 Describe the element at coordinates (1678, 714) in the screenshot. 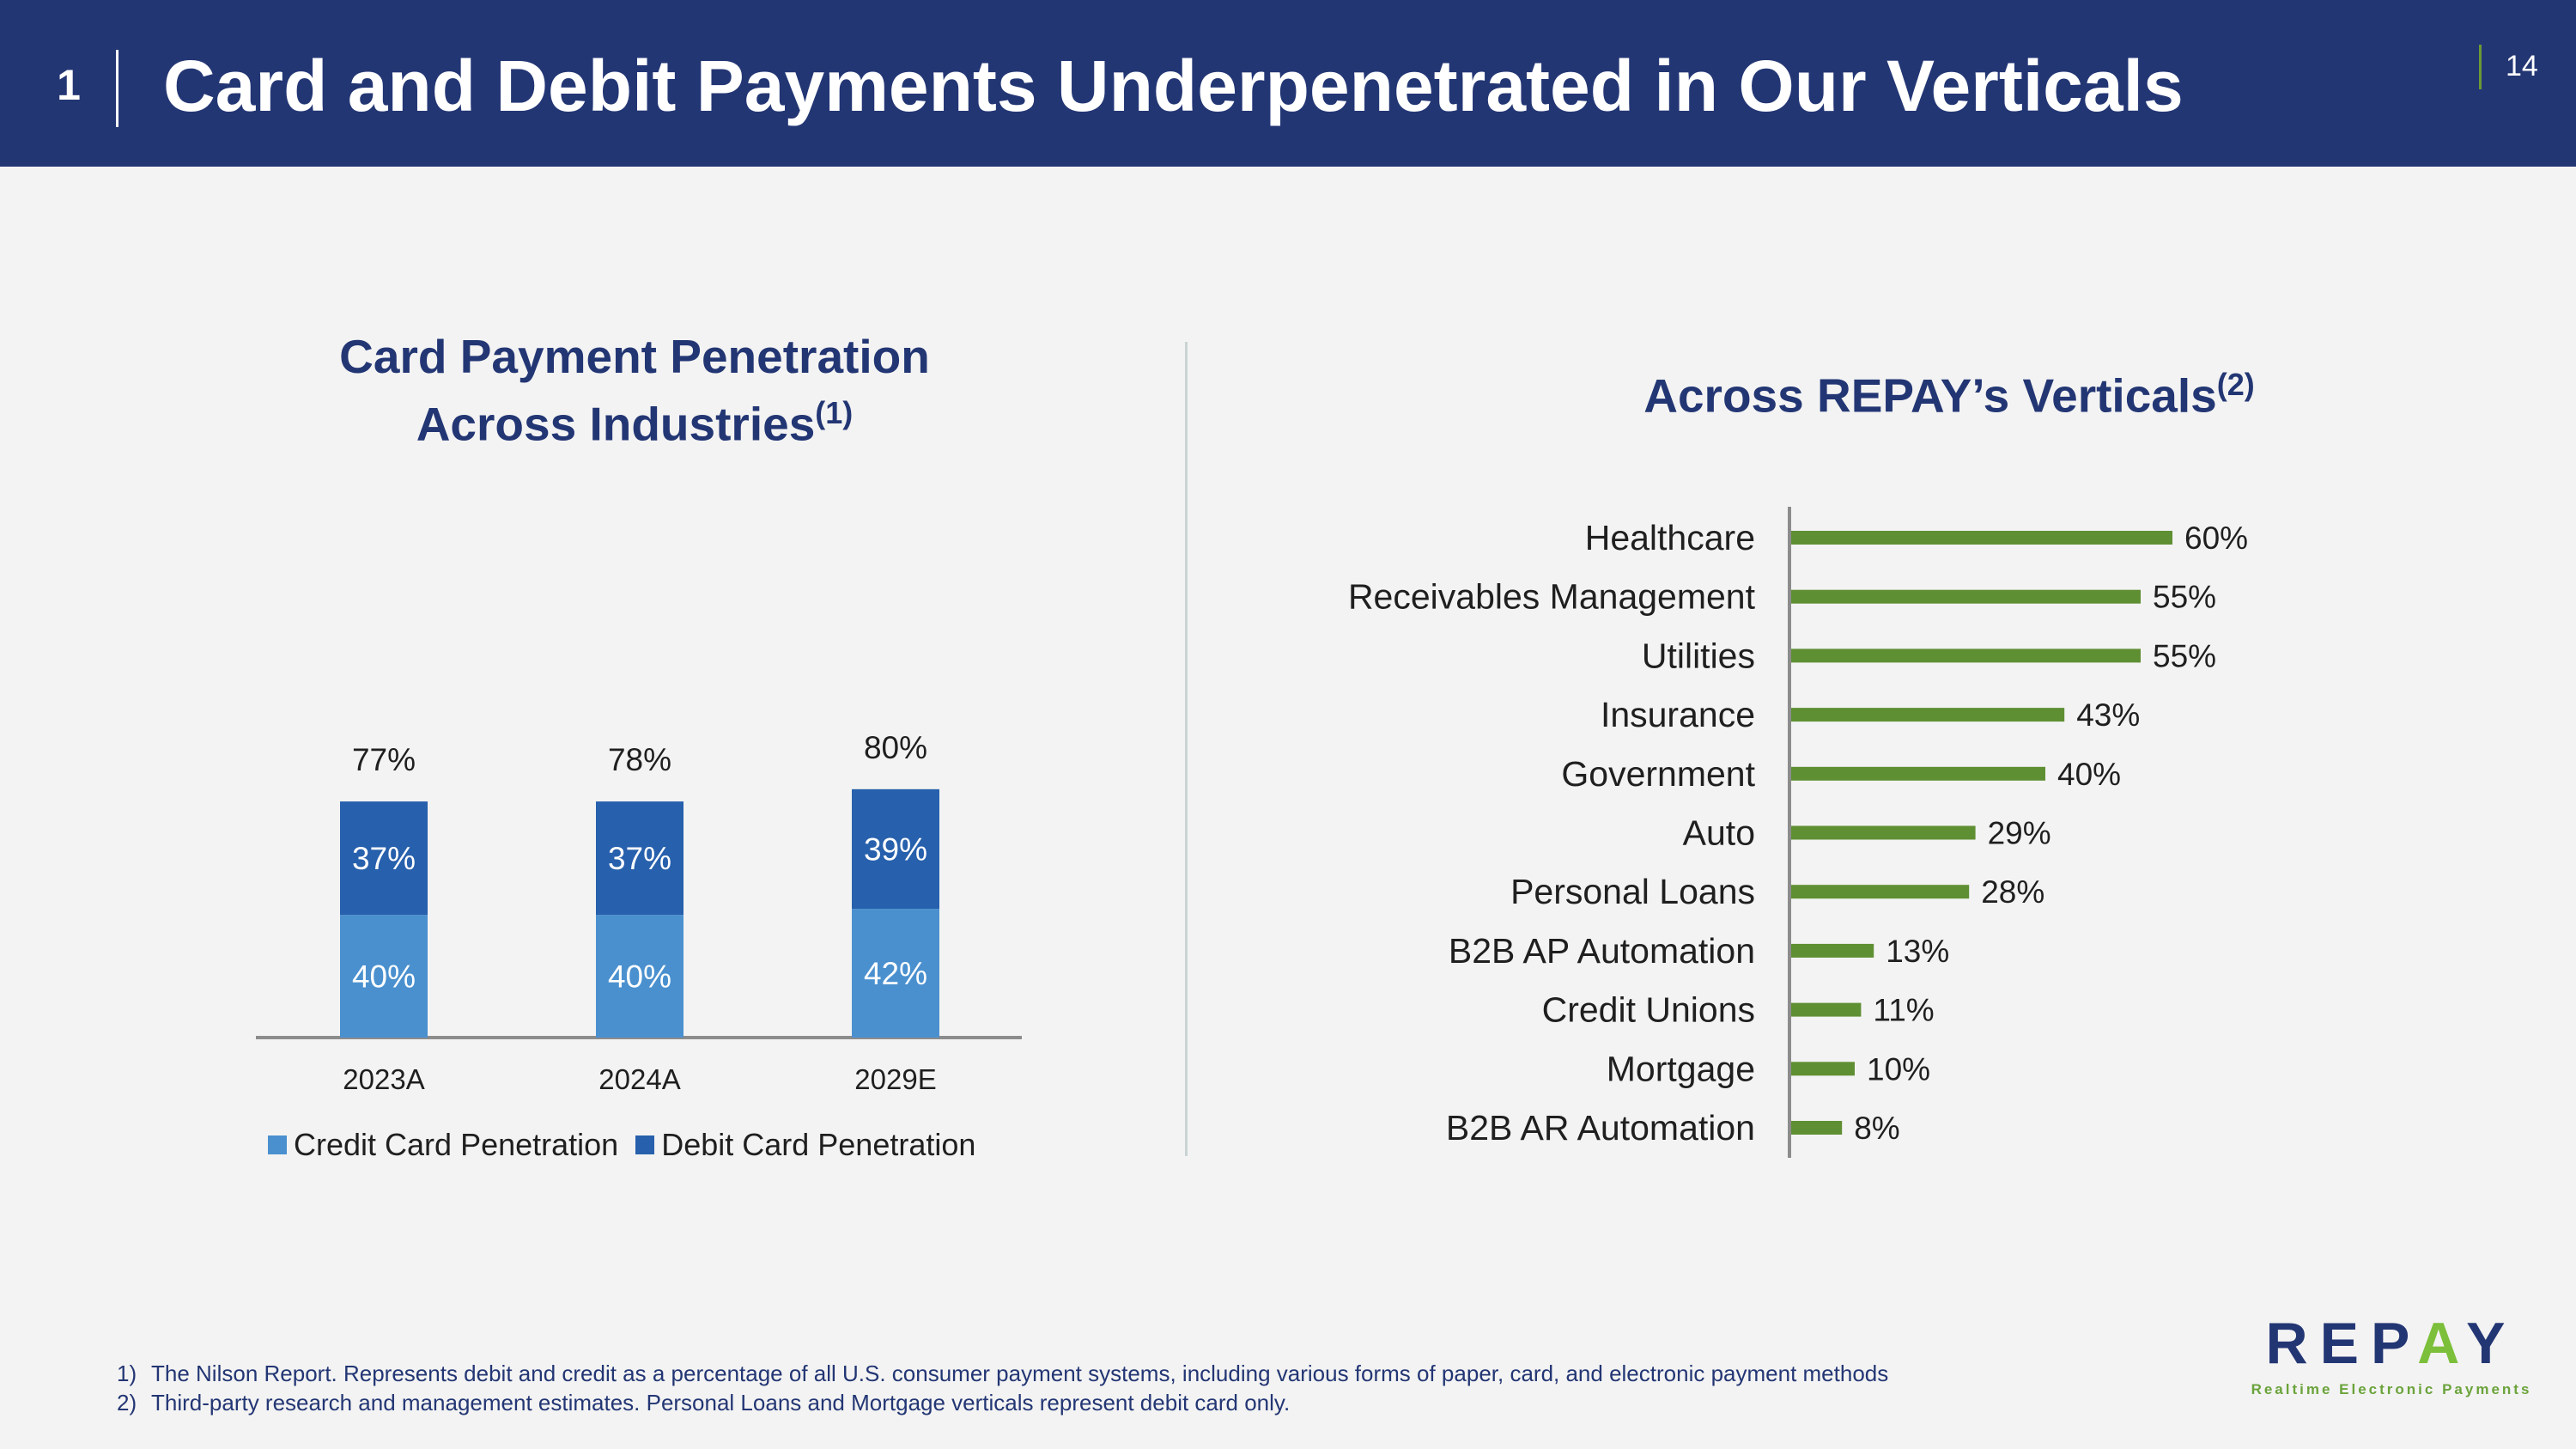

I see `category-label-insurance: Insurance` at that location.